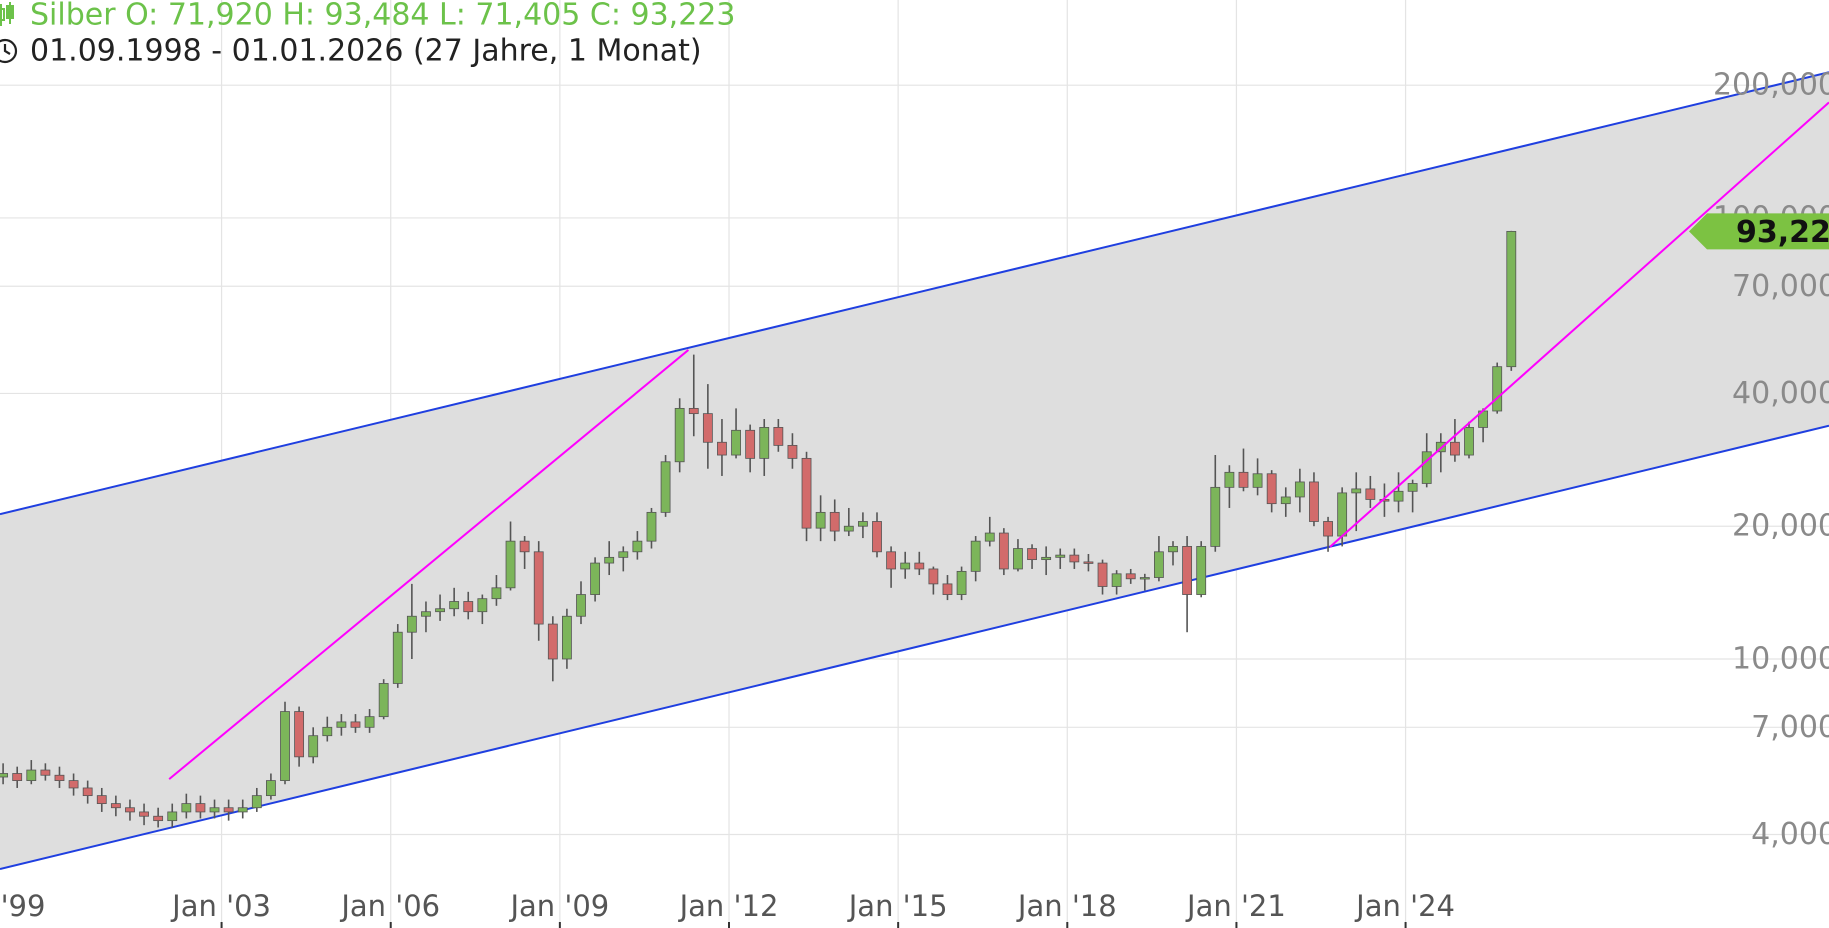 The height and width of the screenshot is (928, 1829). What do you see at coordinates (1771, 85) in the screenshot?
I see `y-tick-label: 200,000` at bounding box center [1771, 85].